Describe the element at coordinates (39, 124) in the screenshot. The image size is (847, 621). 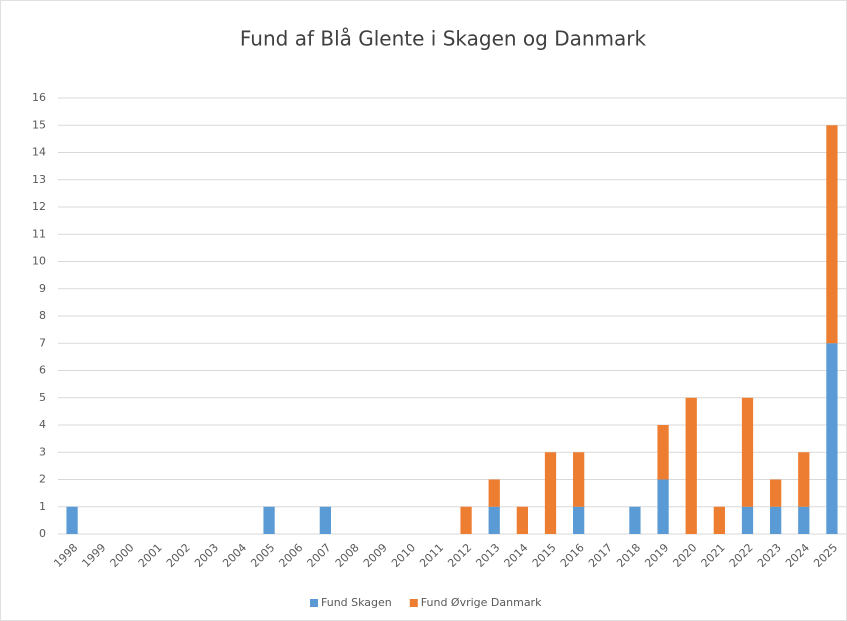
I see `y-tick-label: 15` at that location.